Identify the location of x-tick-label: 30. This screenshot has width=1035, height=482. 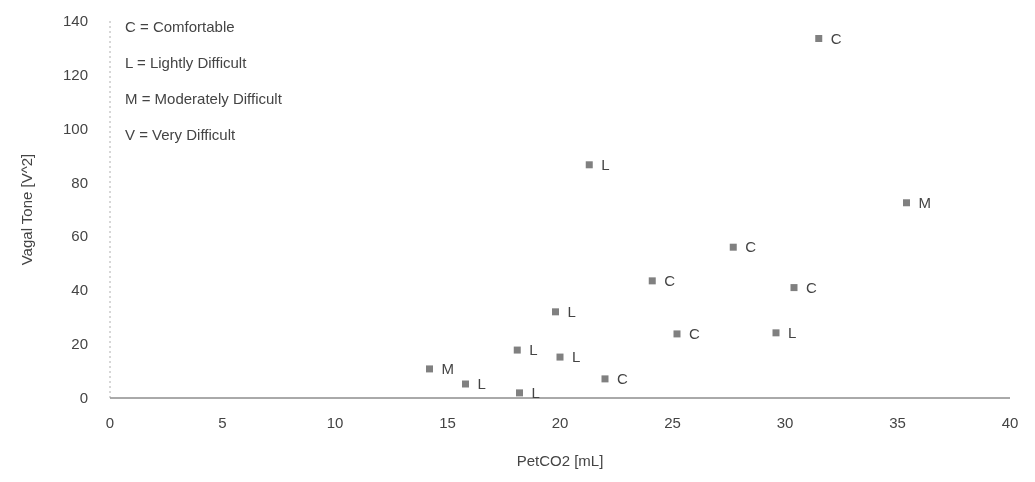
(785, 422).